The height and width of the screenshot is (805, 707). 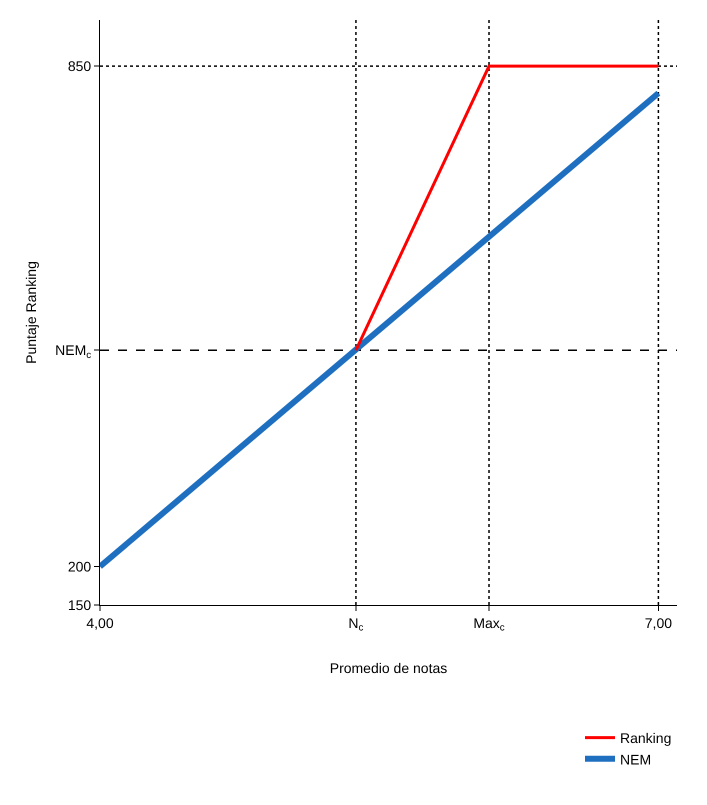 What do you see at coordinates (658, 622) in the screenshot?
I see `x-tick-label: 7,00` at bounding box center [658, 622].